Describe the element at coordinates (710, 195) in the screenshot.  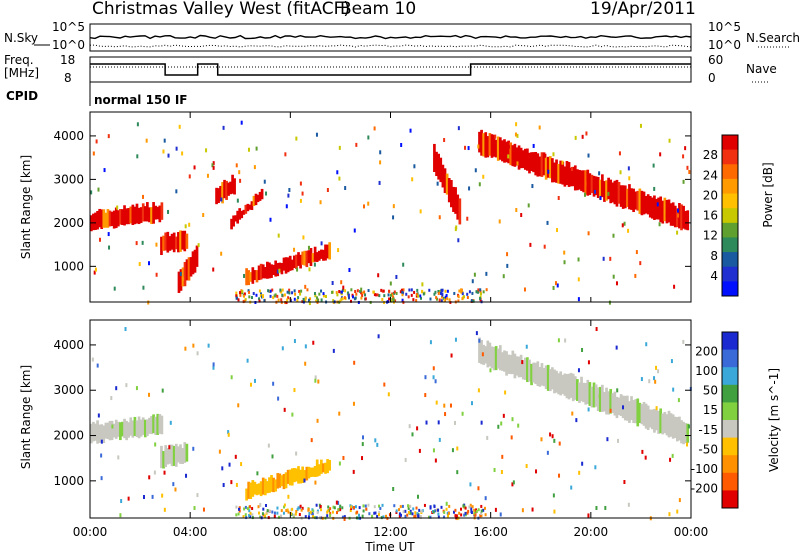
I see `colorbar-tick-label: 20` at that location.